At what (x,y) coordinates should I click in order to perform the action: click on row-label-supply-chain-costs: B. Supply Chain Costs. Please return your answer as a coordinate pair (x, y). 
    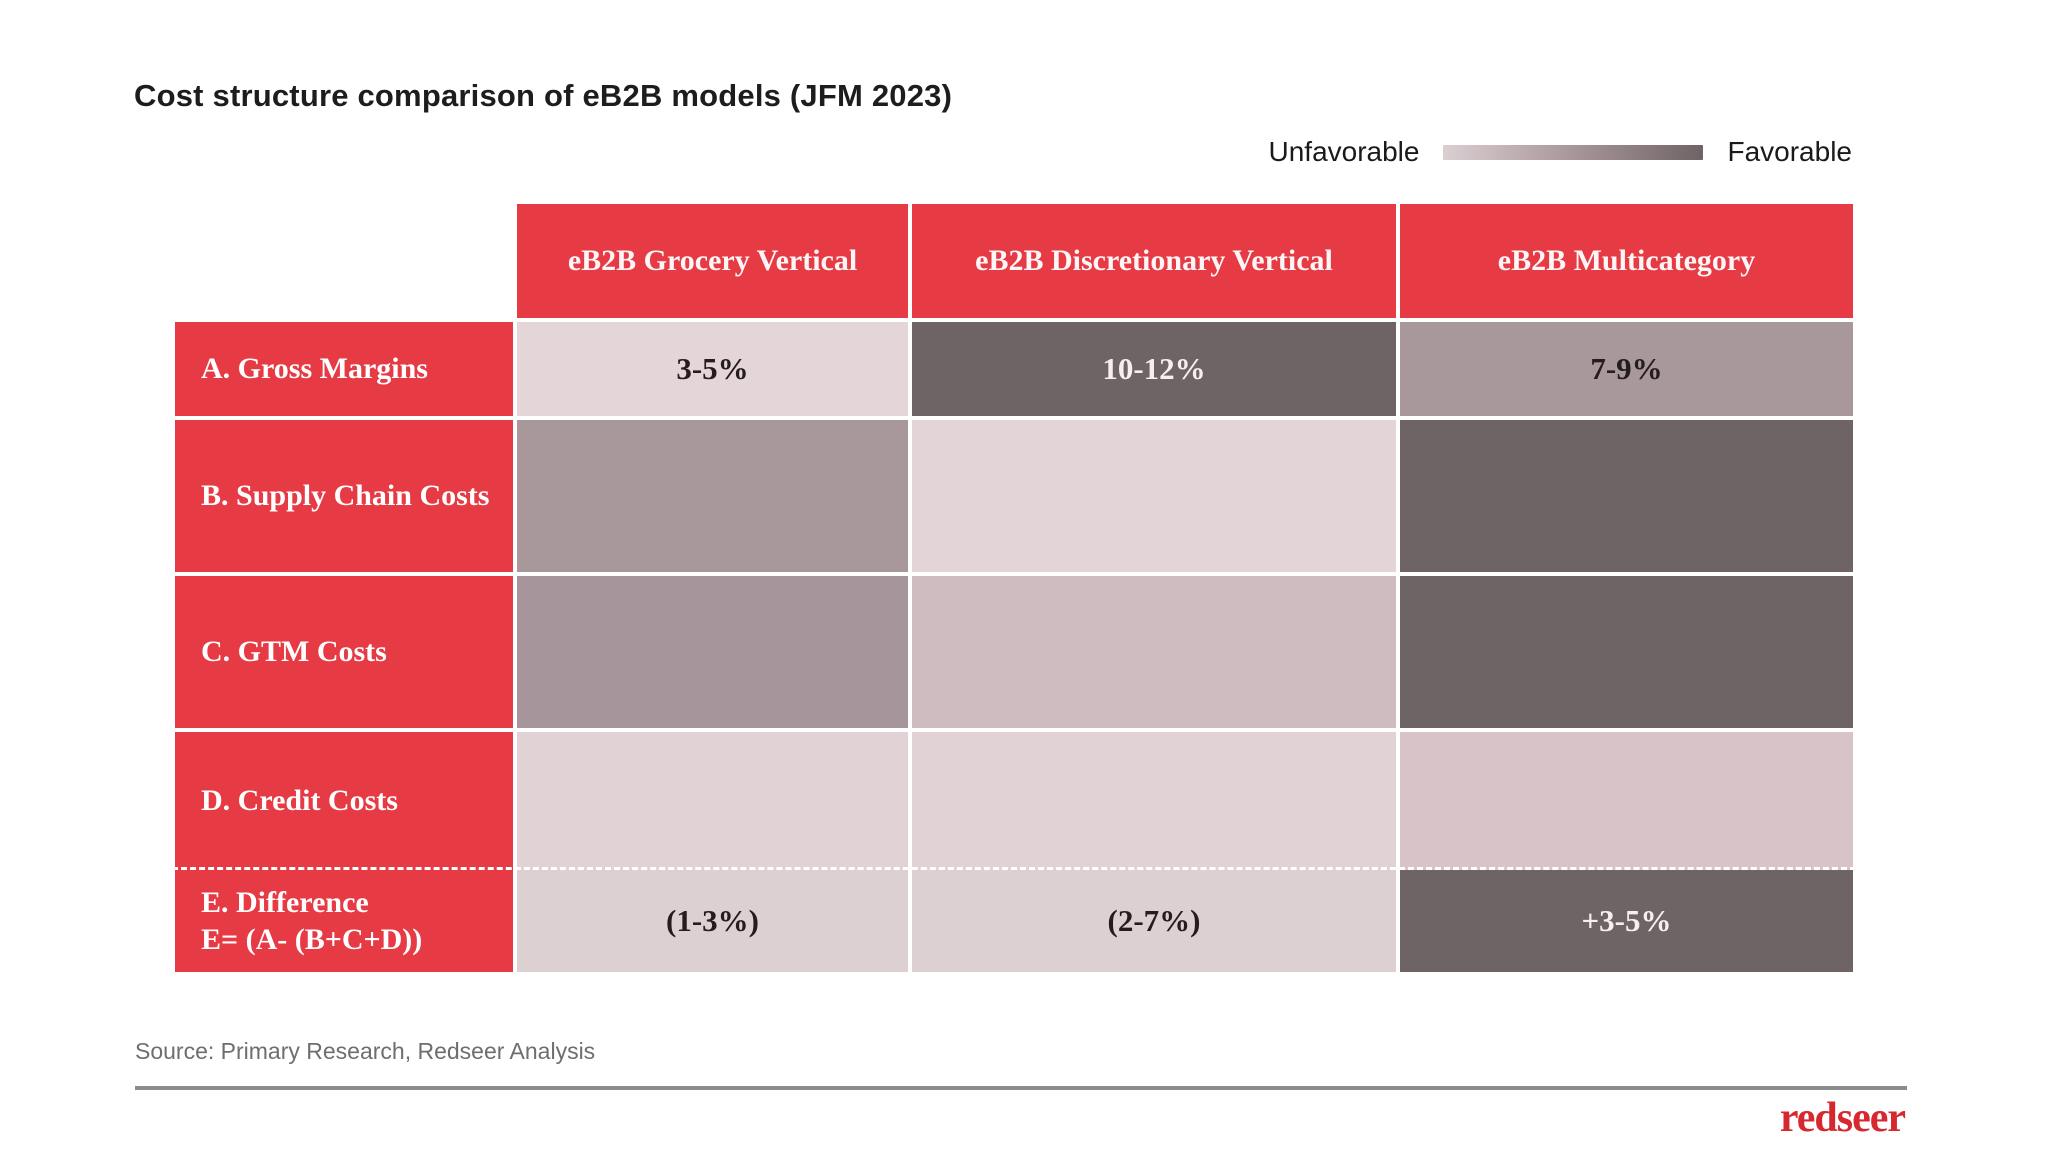
    Looking at the image, I should click on (344, 496).